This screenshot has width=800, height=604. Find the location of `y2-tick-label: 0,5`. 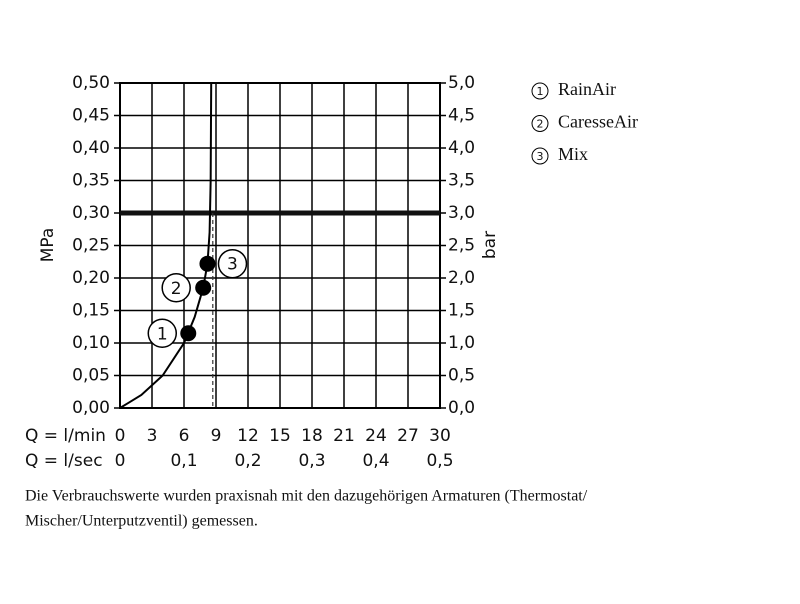

y2-tick-label: 0,5 is located at coordinates (461, 376).